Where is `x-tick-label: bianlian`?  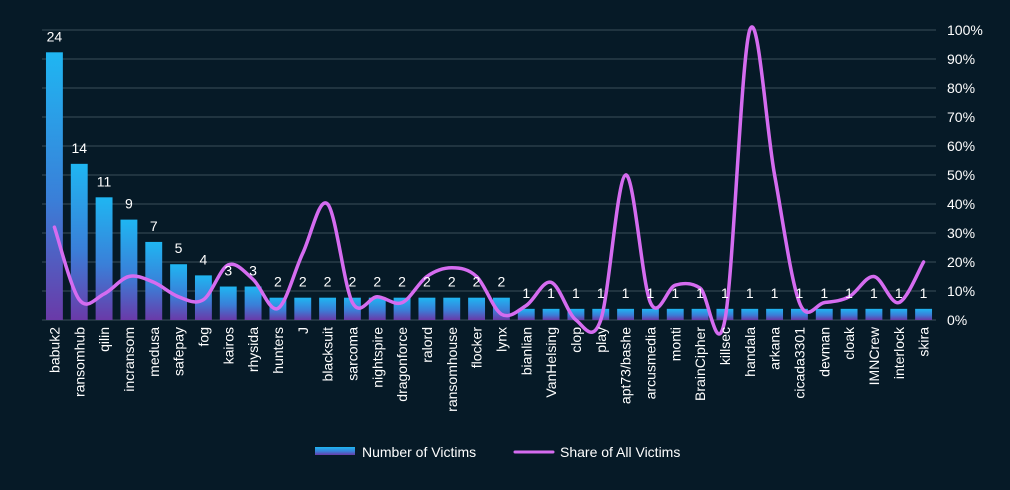
x-tick-label: bianlian is located at coordinates (526, 351).